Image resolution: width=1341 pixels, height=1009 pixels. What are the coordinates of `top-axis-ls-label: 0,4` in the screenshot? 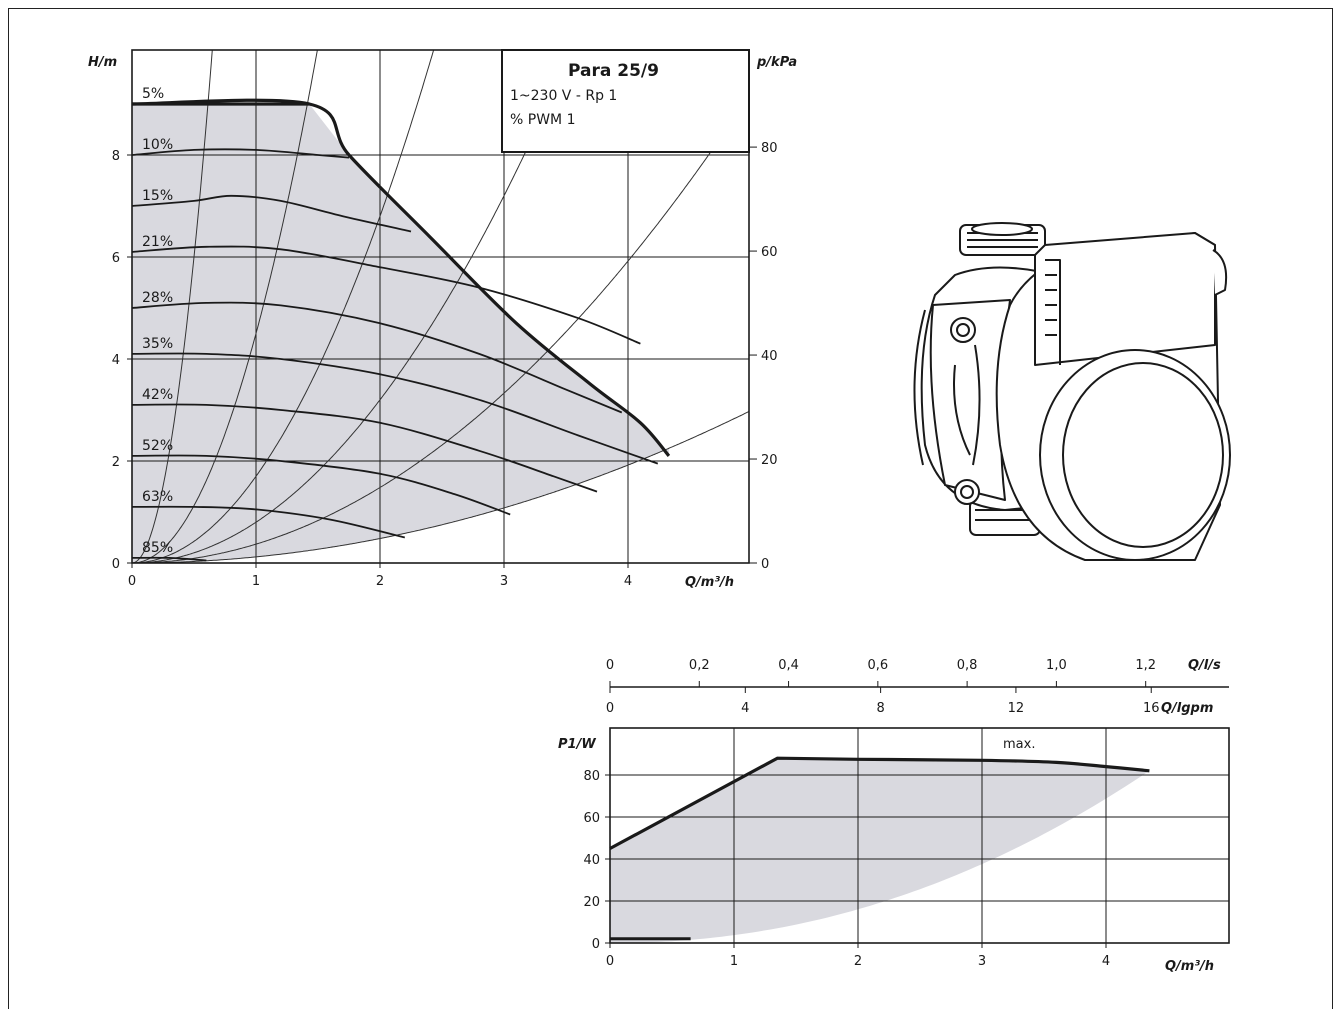 It's located at (788, 665).